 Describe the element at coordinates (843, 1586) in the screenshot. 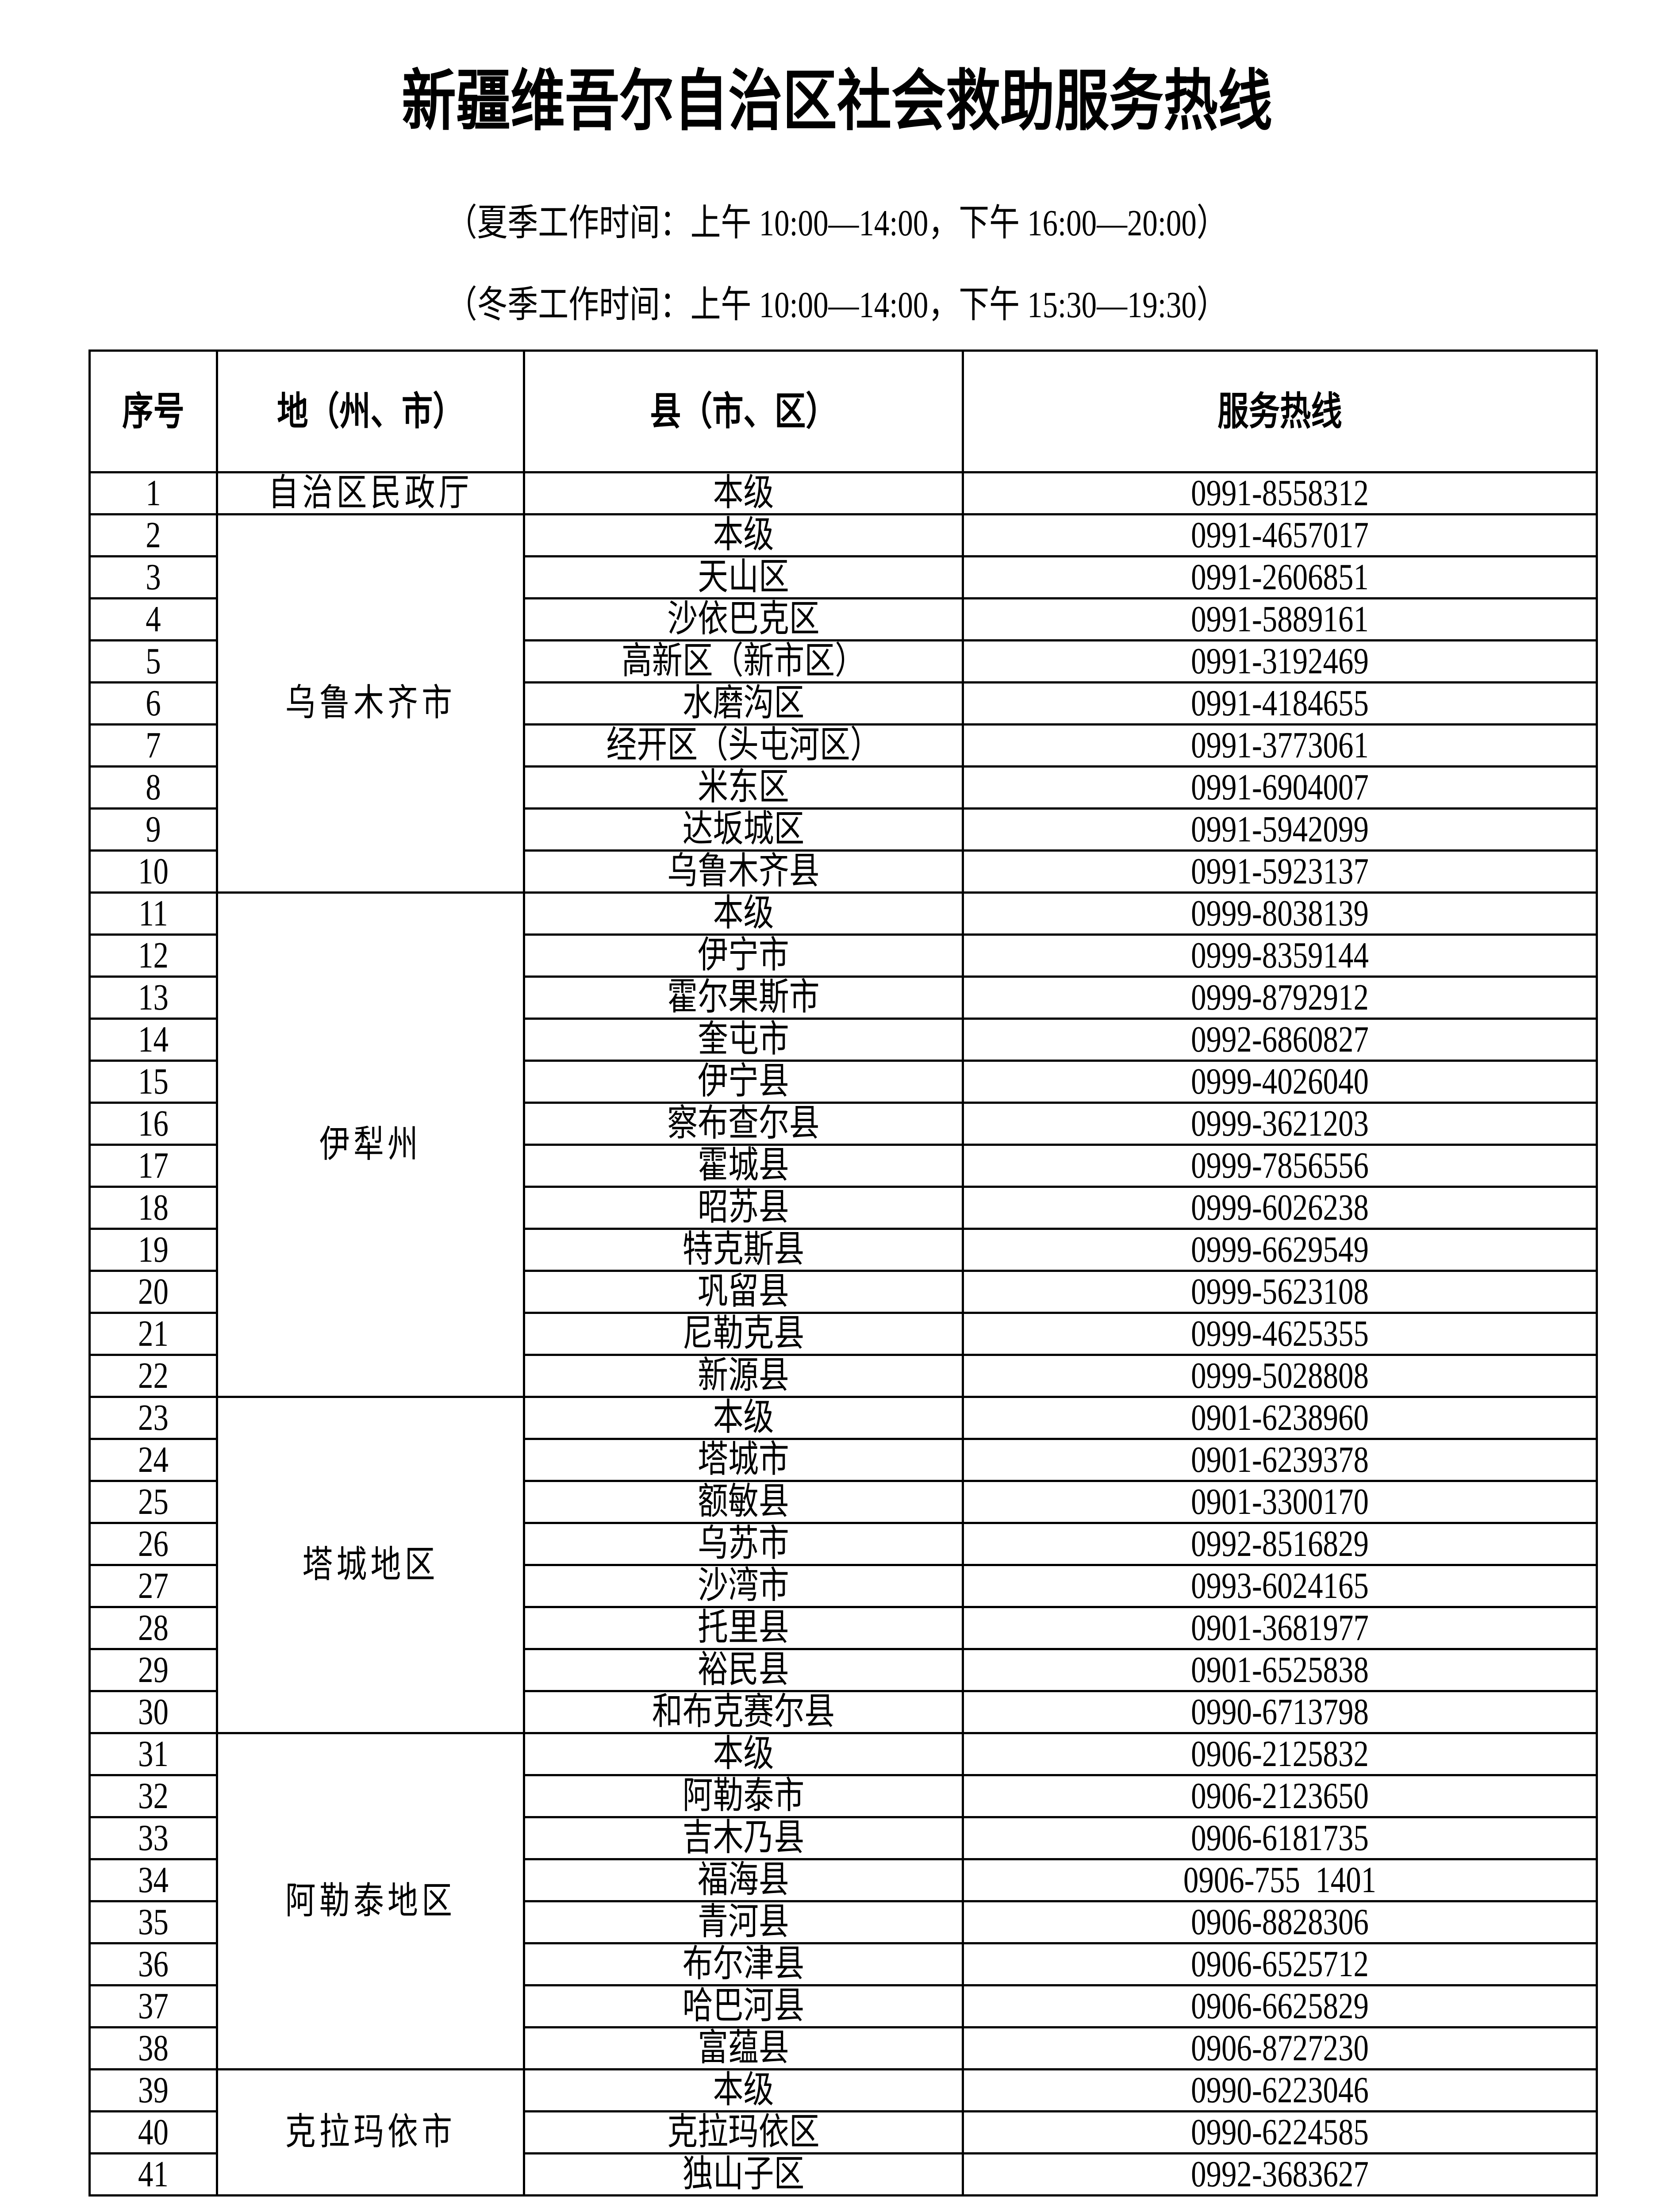

I see `table-row: 27 沙湾市 0993-6024165` at that location.